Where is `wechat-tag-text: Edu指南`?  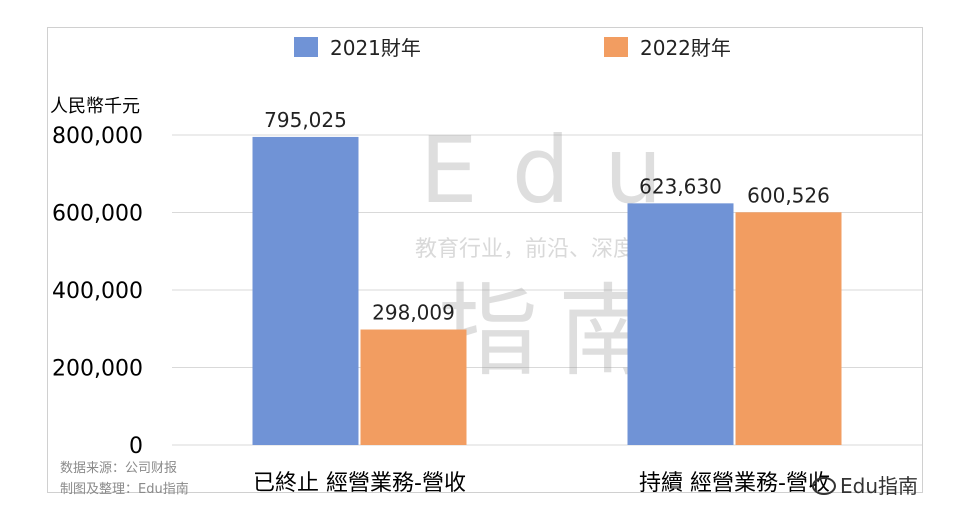 wechat-tag-text: Edu指南 is located at coordinates (879, 486).